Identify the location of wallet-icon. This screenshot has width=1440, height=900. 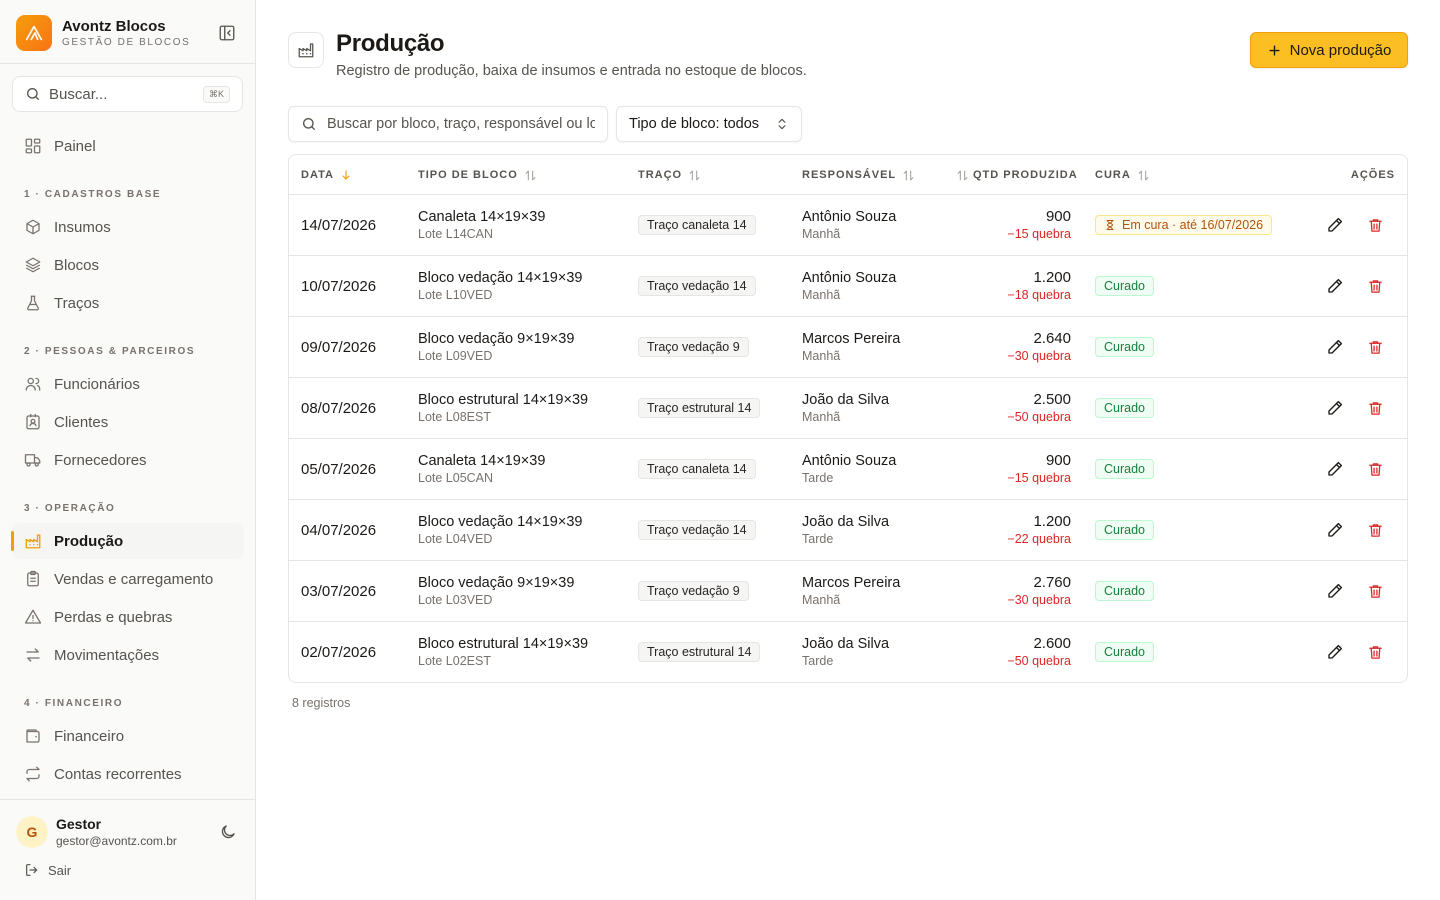
(33, 736).